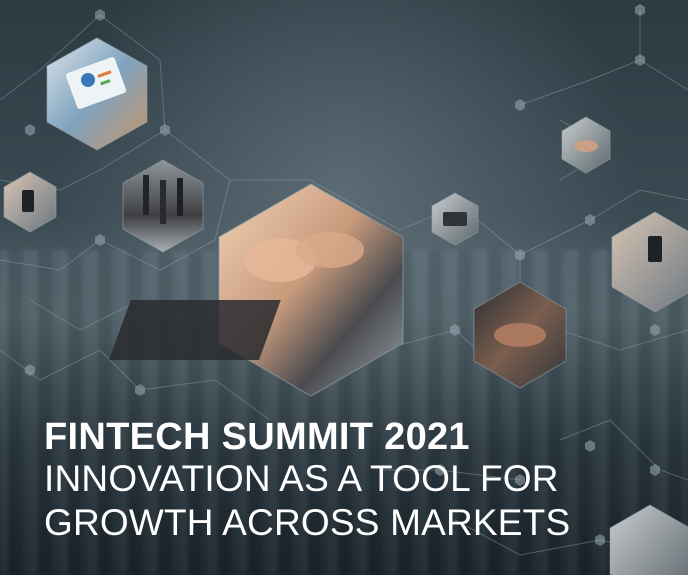  What do you see at coordinates (648, 539) in the screenshot?
I see `corner-photo-bottom-right` at bounding box center [648, 539].